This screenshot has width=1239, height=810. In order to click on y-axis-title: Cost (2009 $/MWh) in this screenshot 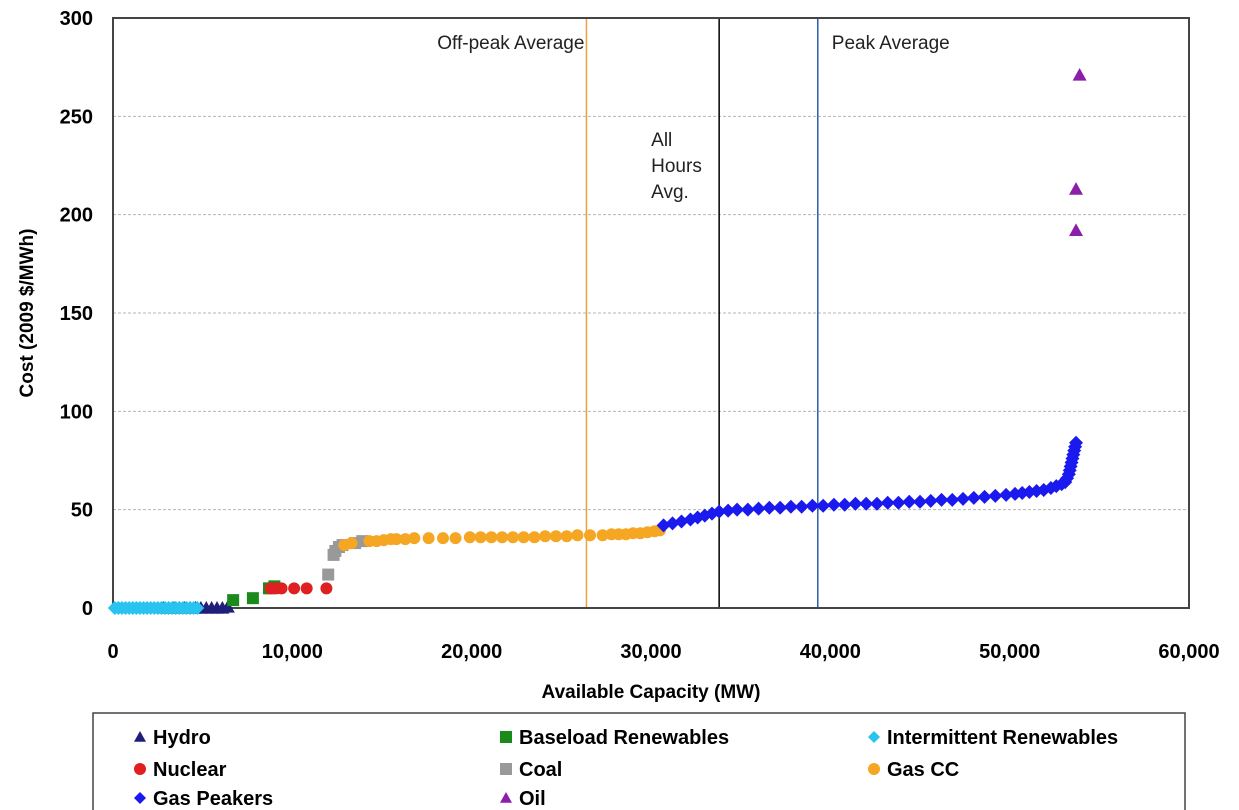, I will do `click(27, 313)`.